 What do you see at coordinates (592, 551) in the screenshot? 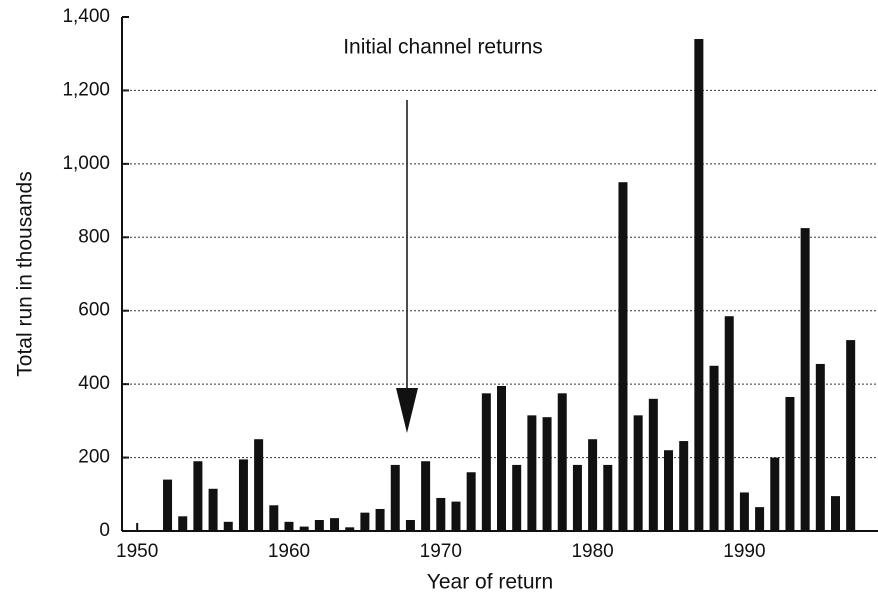
I see `x-tick-label: 1980` at bounding box center [592, 551].